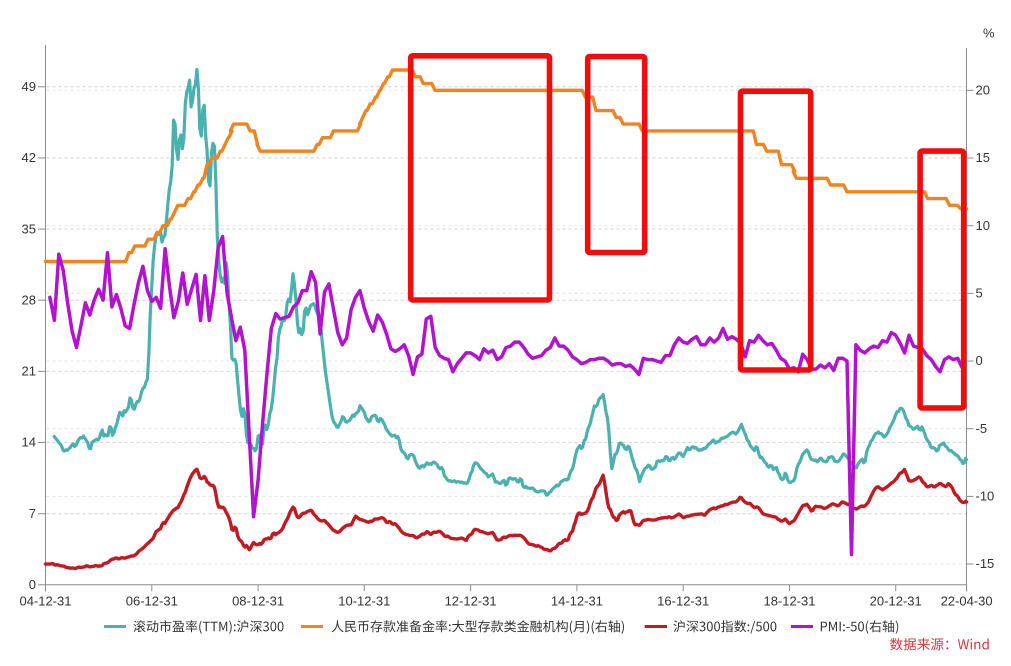 The image size is (1011, 666). What do you see at coordinates (29, 157) in the screenshot?
I see `svg-text: 42` at bounding box center [29, 157].